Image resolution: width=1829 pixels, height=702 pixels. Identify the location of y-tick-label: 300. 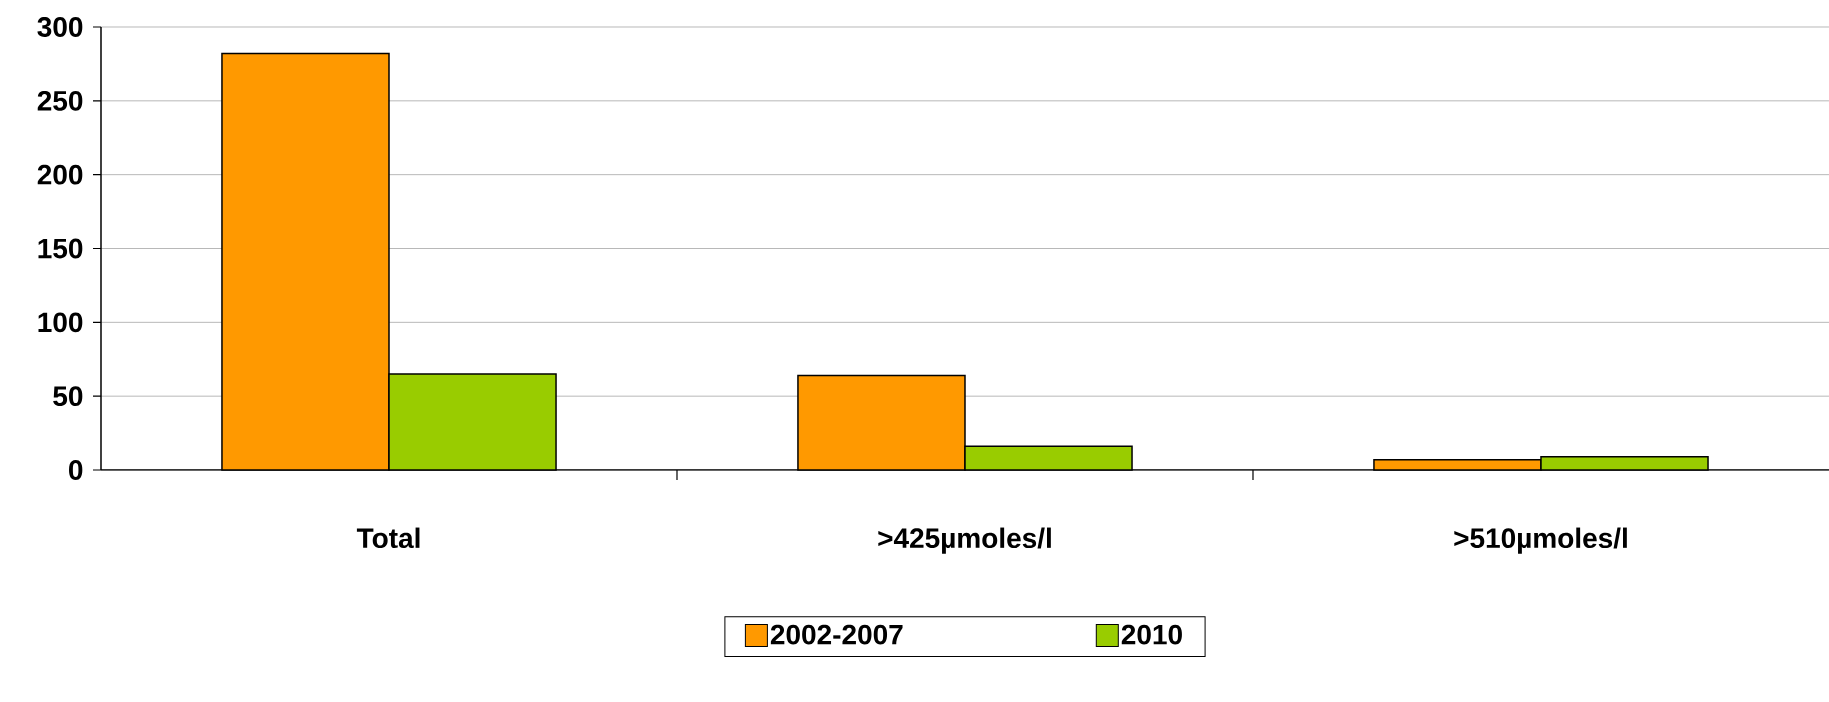
(60, 27).